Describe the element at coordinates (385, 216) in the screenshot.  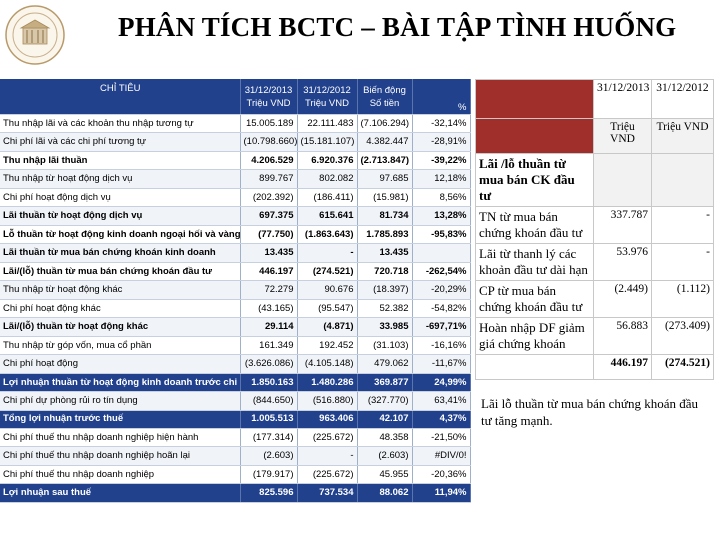
I see `row-change-amount: 81.734` at that location.